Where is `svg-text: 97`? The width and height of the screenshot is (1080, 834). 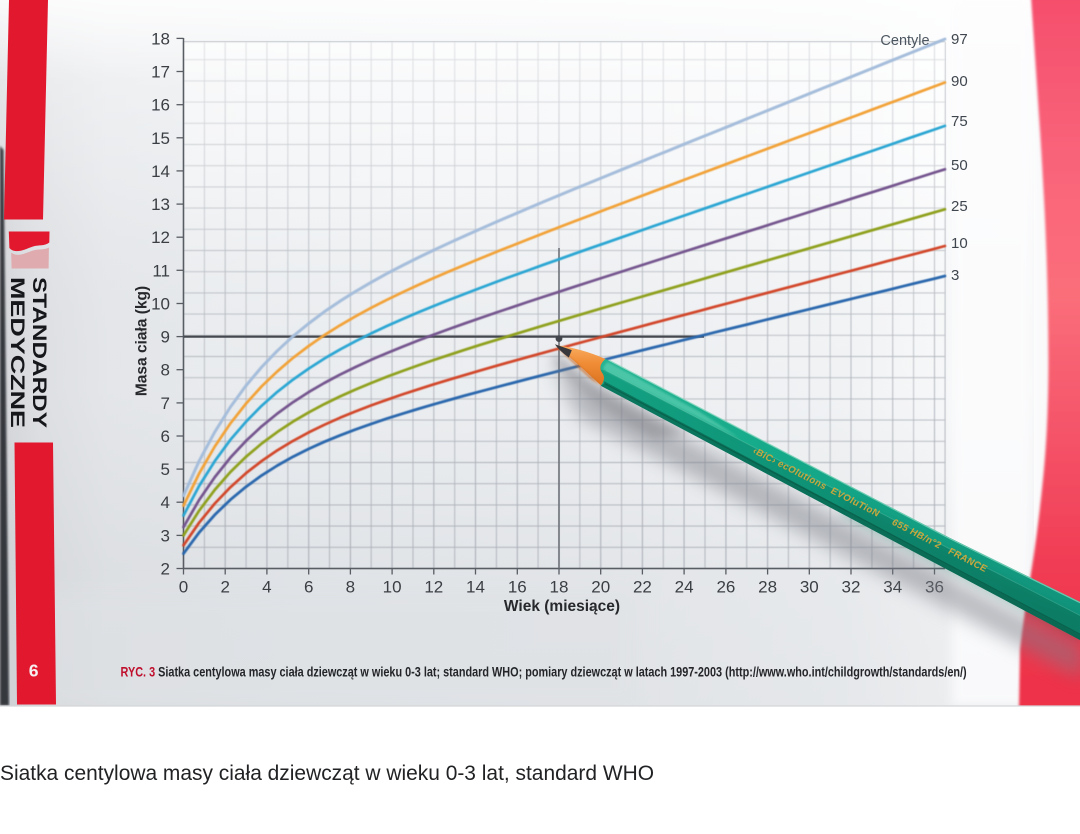 svg-text: 97 is located at coordinates (959, 39).